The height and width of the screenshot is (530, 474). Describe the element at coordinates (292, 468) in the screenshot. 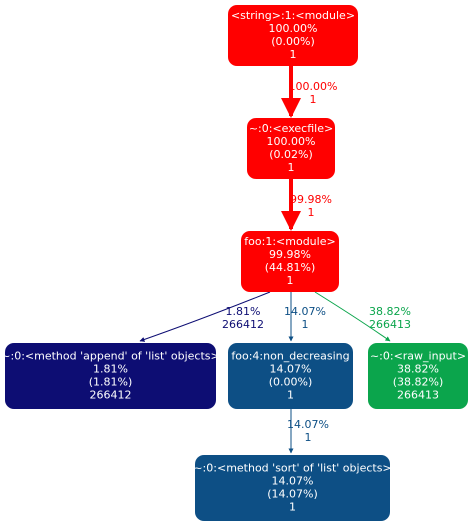

I see `node-label: ~:0:<method 'sort' of 'list' objects>` at that location.